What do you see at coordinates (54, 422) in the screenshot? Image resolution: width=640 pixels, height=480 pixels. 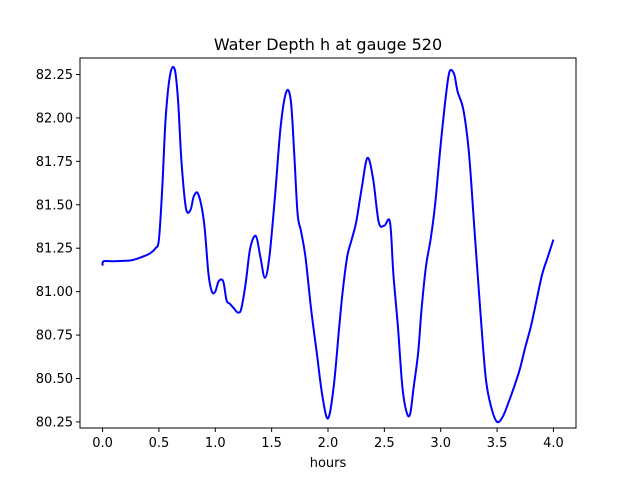 I see `y-tick-label: 80.25` at bounding box center [54, 422].